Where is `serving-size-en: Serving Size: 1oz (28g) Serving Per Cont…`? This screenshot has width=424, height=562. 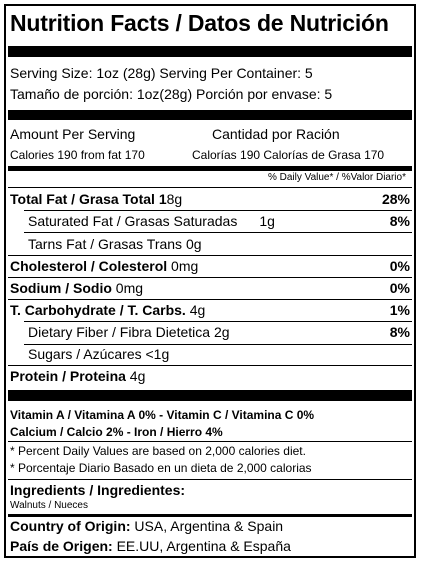
serving-size-en: Serving Size: 1oz (28g) Serving Per Cont… is located at coordinates (161, 73).